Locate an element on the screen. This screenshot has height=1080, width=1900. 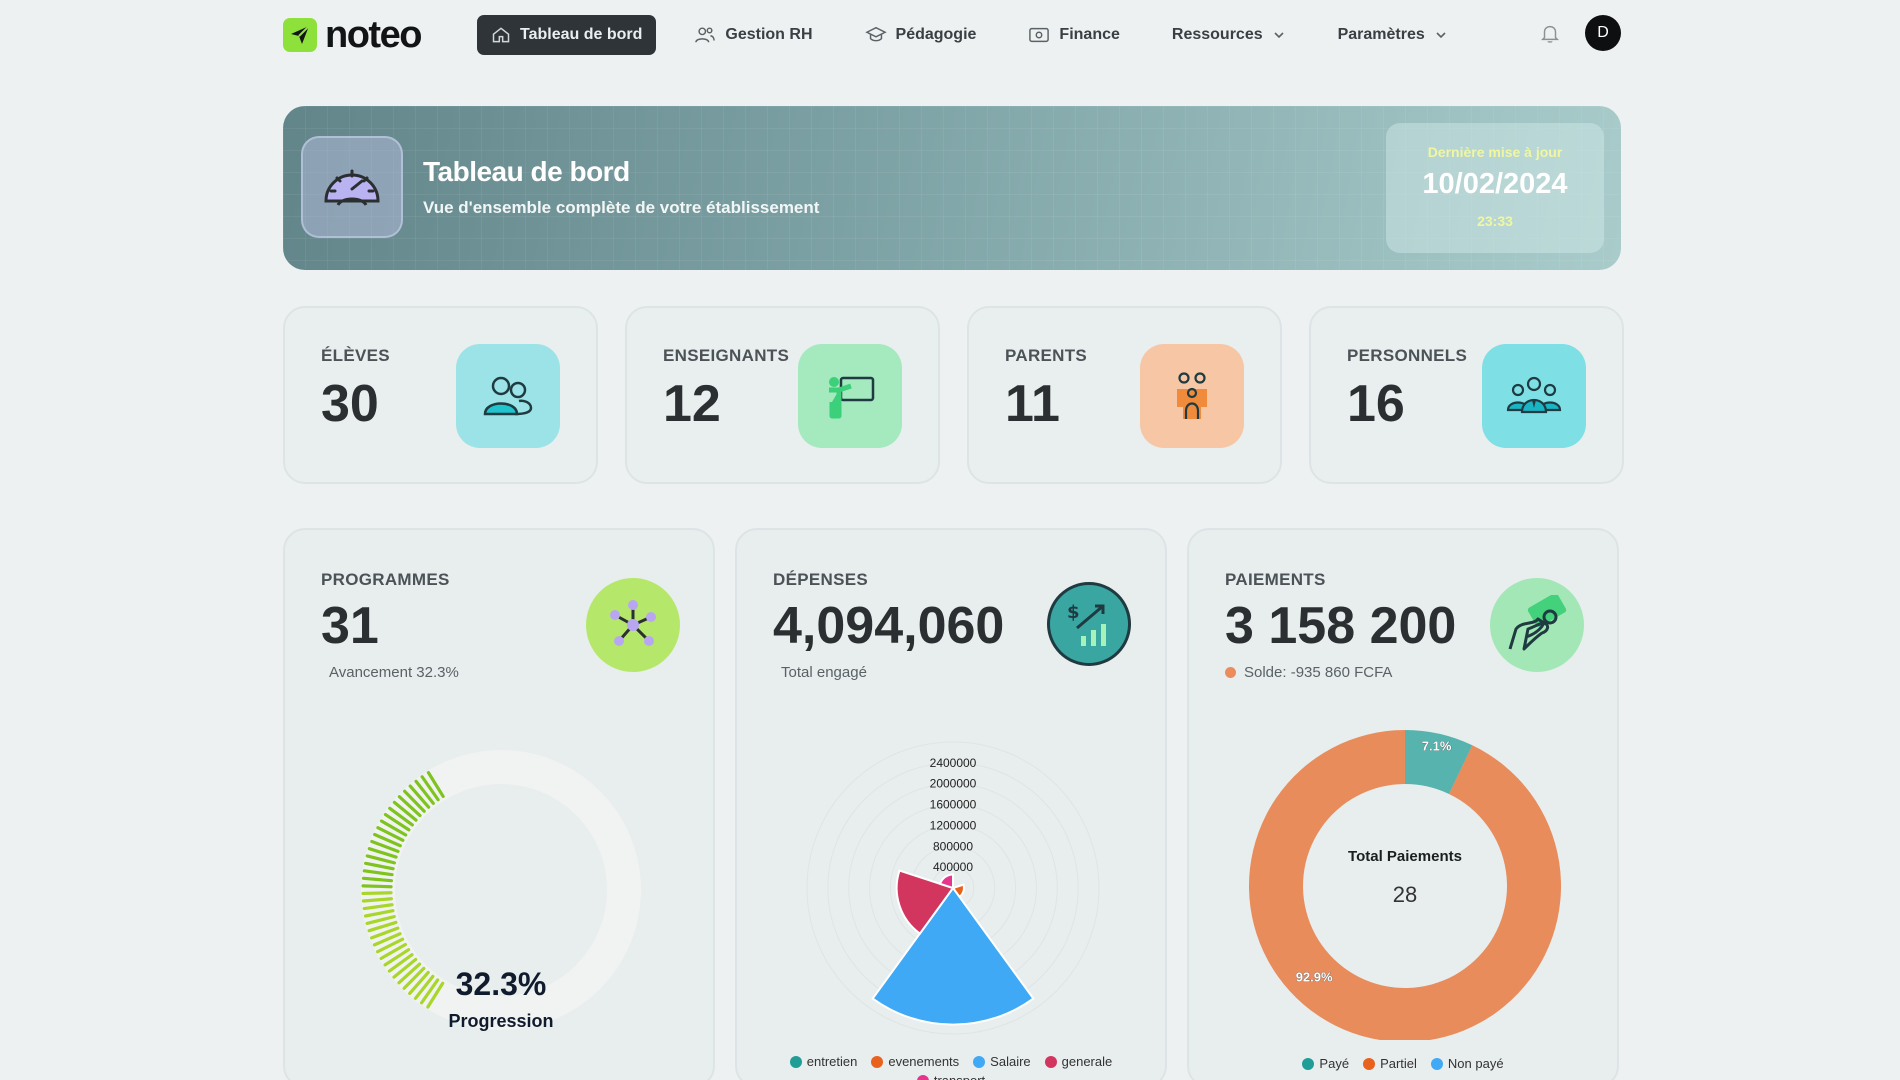
graduation-cap-icon is located at coordinates (875, 34).